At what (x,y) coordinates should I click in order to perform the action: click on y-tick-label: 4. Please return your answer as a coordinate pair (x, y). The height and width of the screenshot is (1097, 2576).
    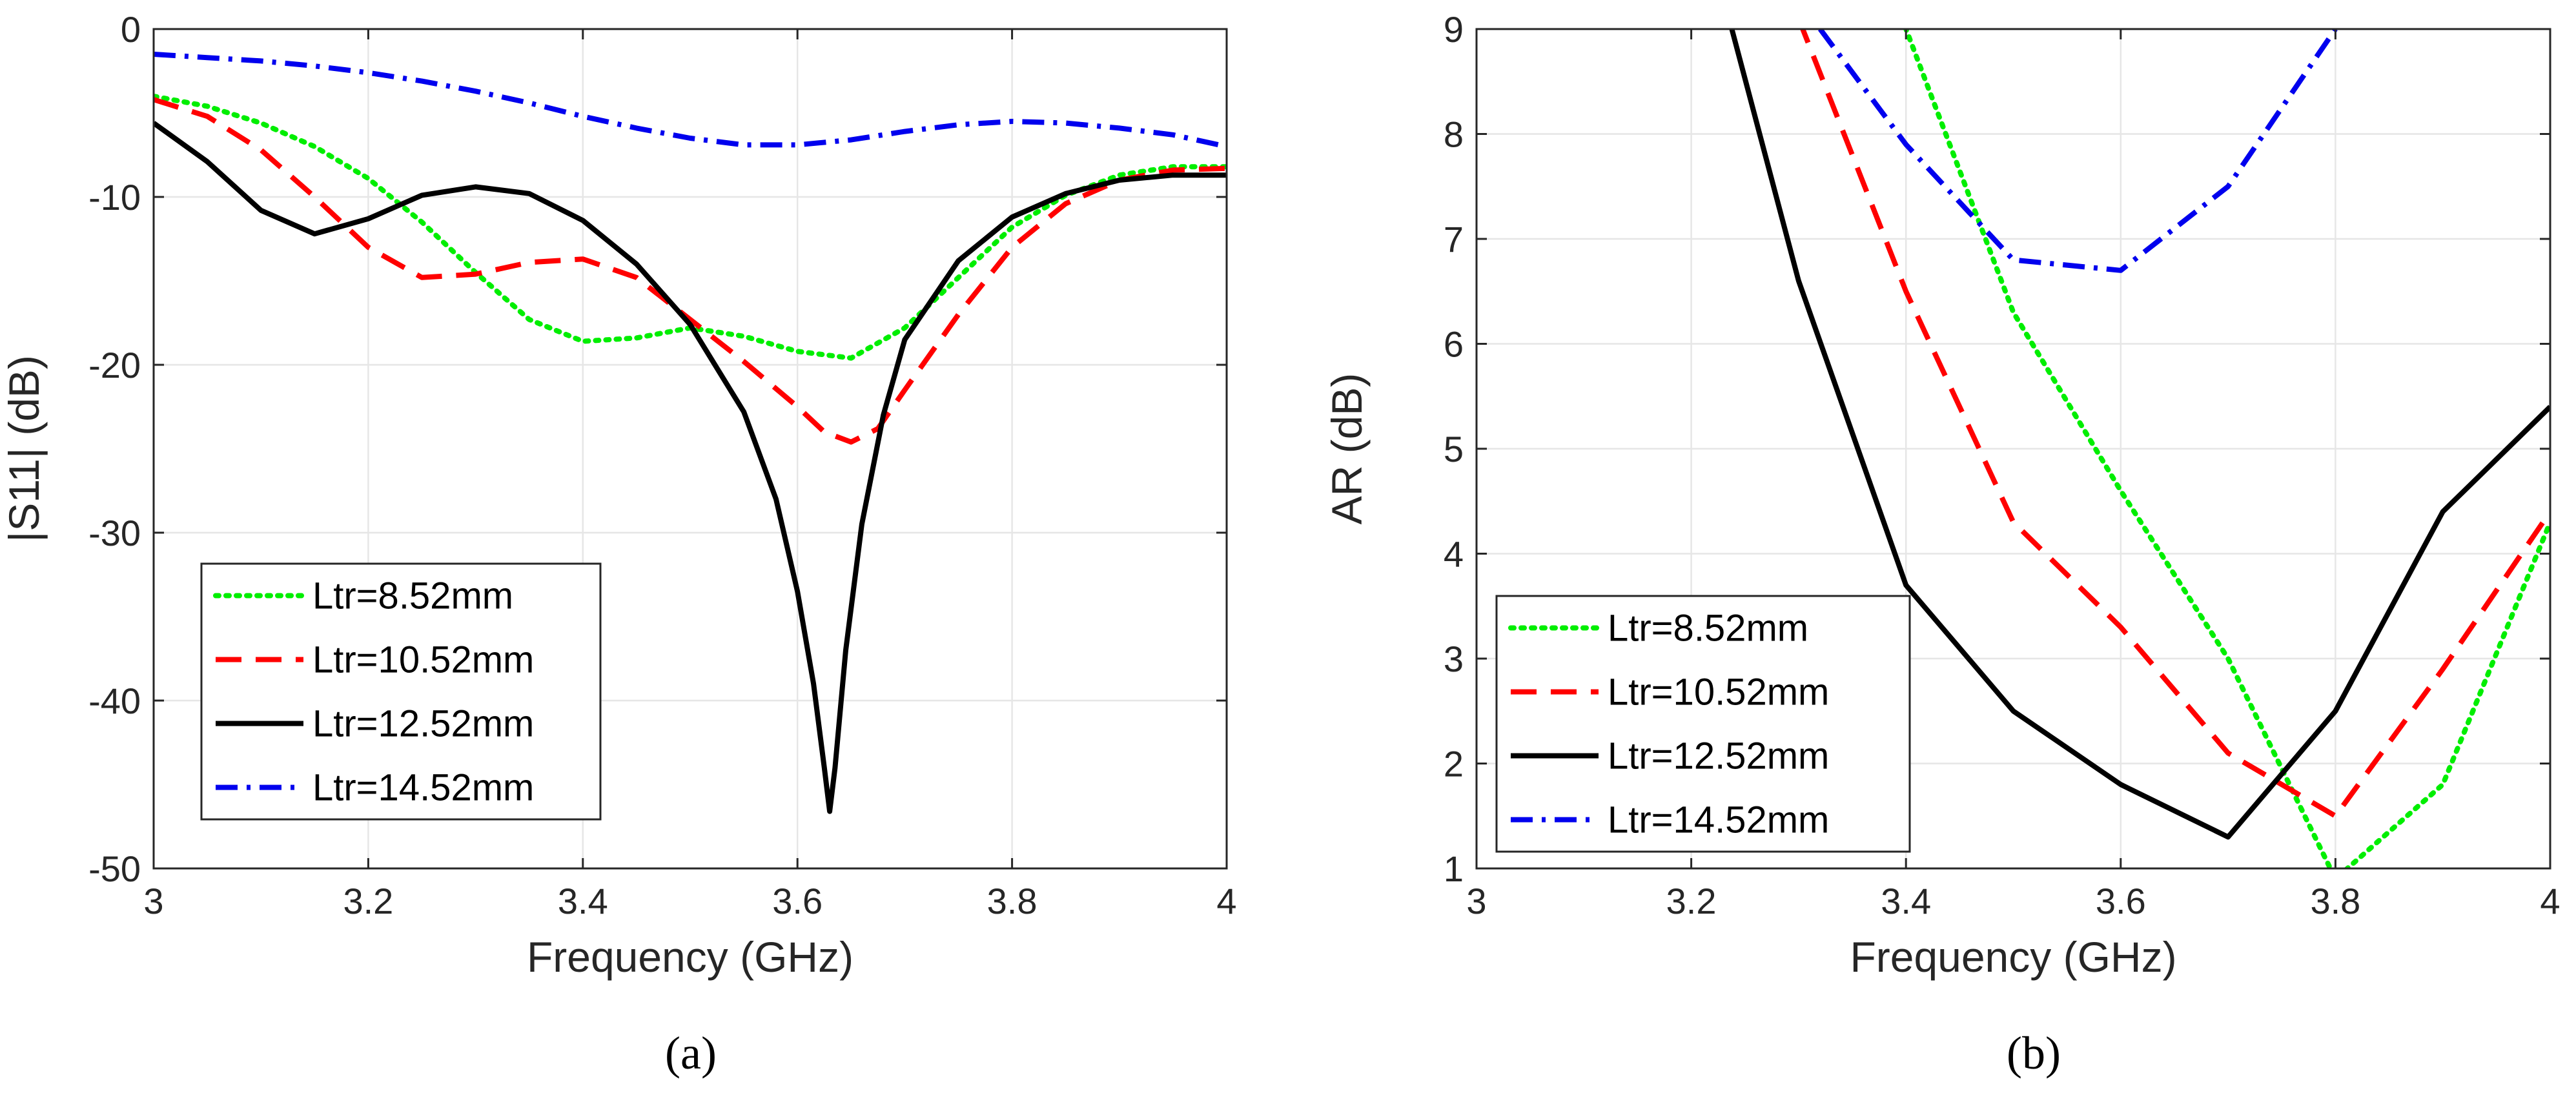
    Looking at the image, I should click on (1454, 554).